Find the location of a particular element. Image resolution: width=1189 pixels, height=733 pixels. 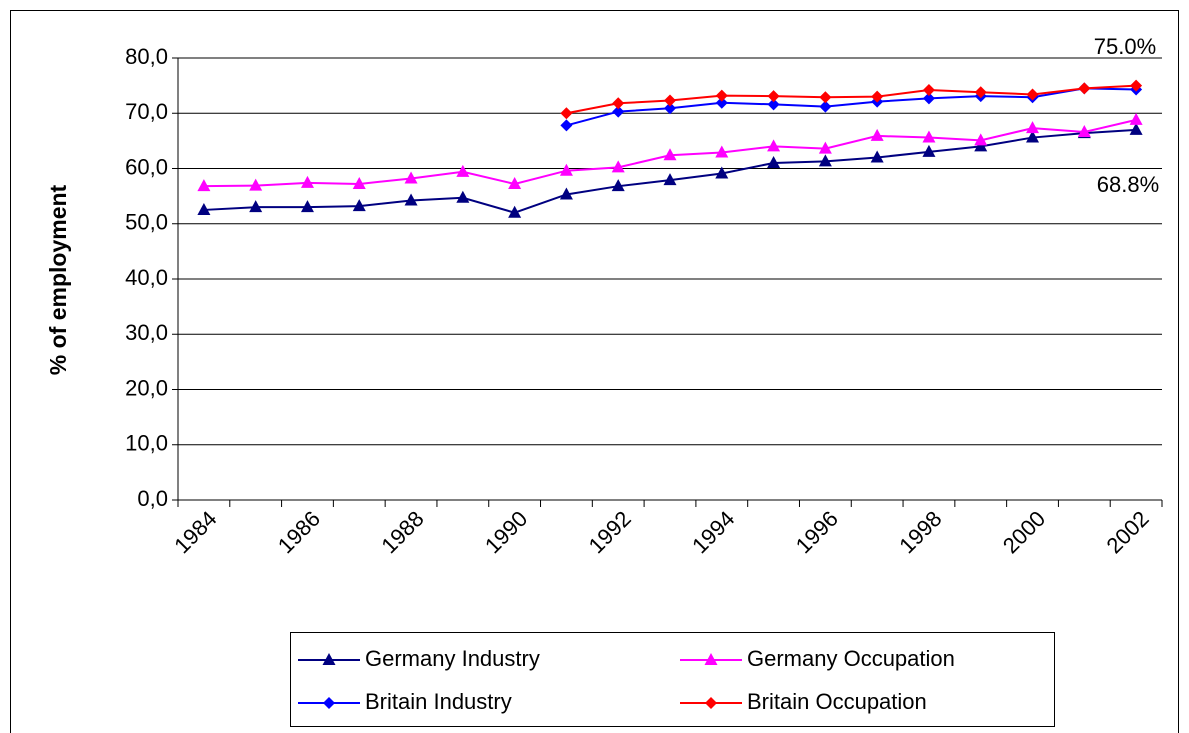

annotation: 75.0% is located at coordinates (1125, 46).